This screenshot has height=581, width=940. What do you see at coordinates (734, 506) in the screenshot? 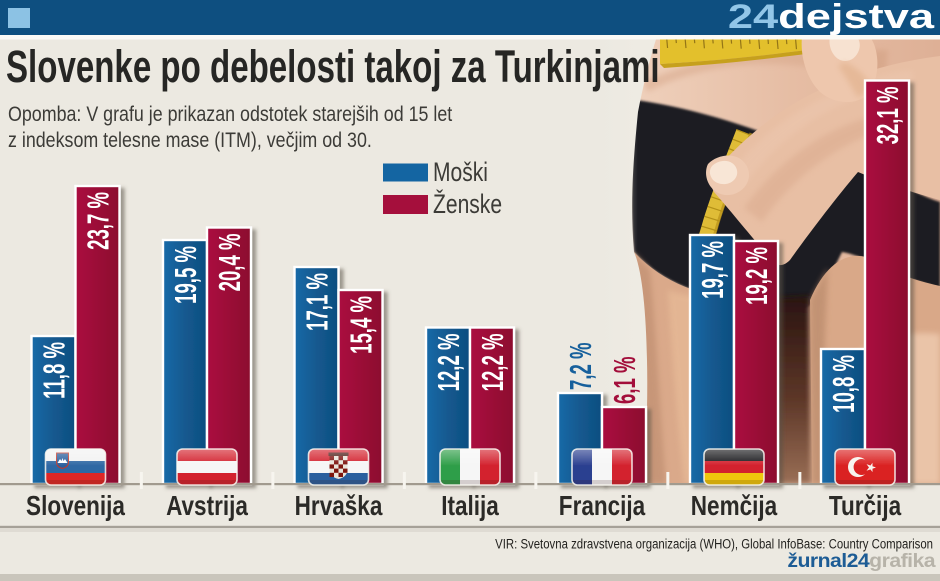
I see `svg-text: Nemčija` at bounding box center [734, 506].